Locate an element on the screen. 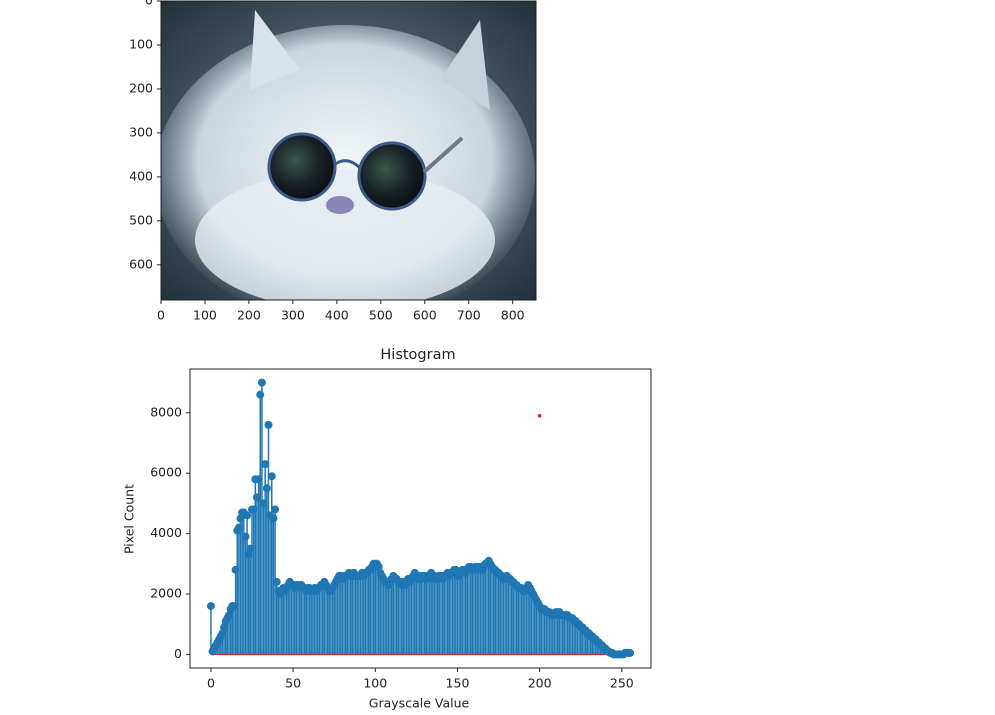 Image resolution: width=995 pixels, height=715 pixels. x-tick-label: 300 is located at coordinates (293, 315).